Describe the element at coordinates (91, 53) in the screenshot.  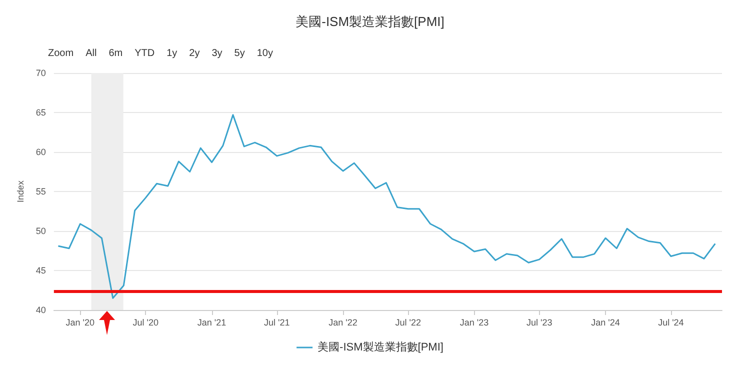
I see `range-button: All` at that location.